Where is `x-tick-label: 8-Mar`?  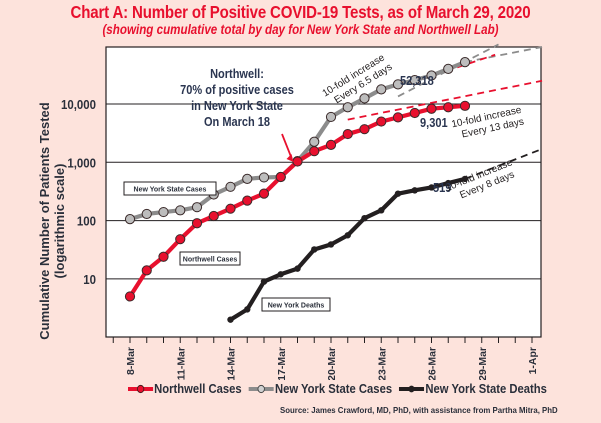 x-tick-label: 8-Mar is located at coordinates (131, 361).